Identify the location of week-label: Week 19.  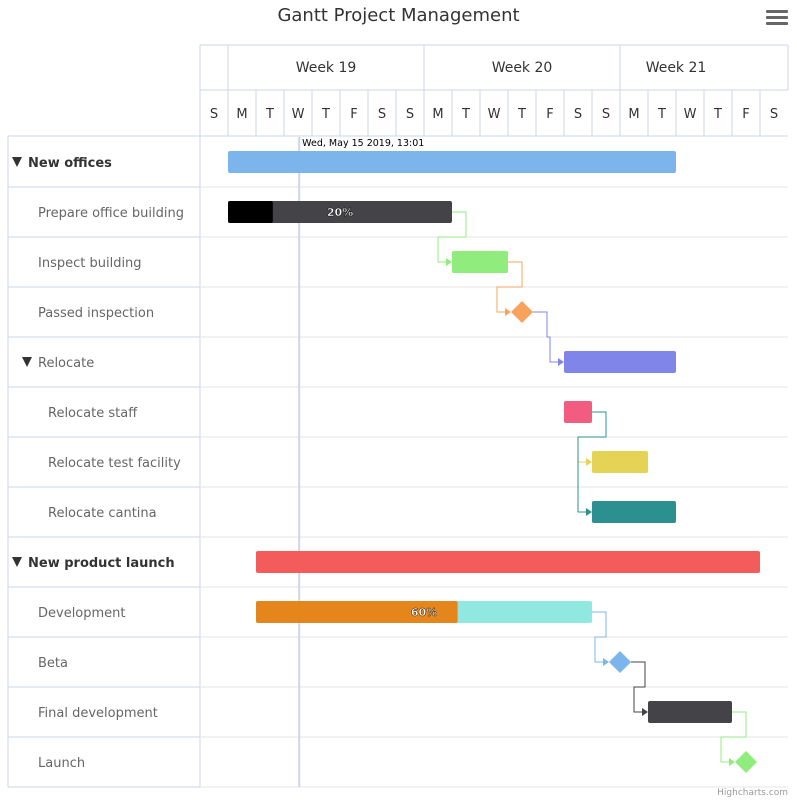
(326, 68).